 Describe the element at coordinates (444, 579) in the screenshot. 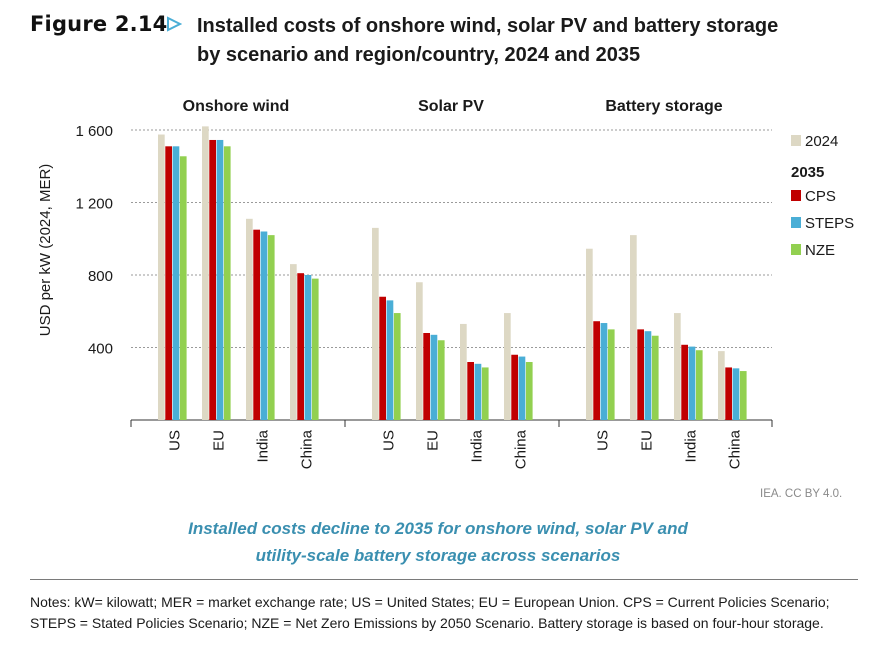

I see `notes-divider` at that location.